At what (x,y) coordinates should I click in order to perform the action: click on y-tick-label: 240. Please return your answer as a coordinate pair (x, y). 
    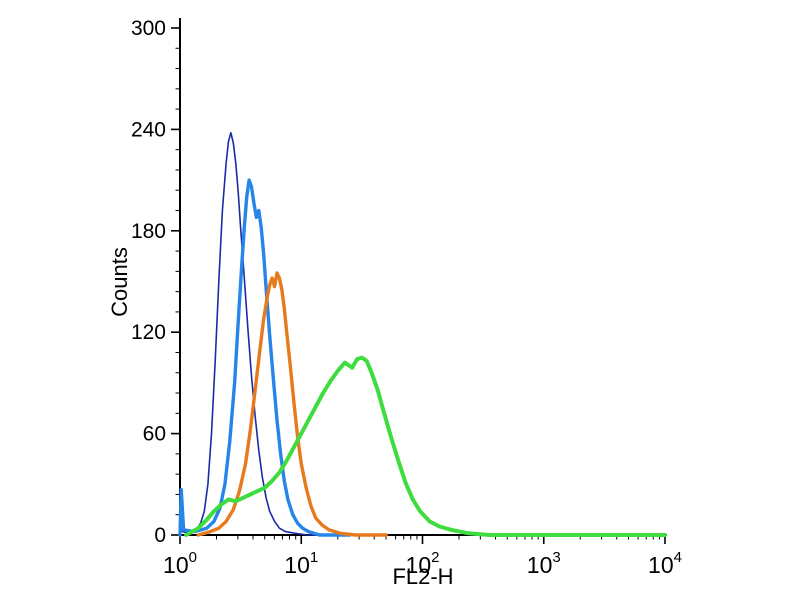
    Looking at the image, I should click on (148, 129).